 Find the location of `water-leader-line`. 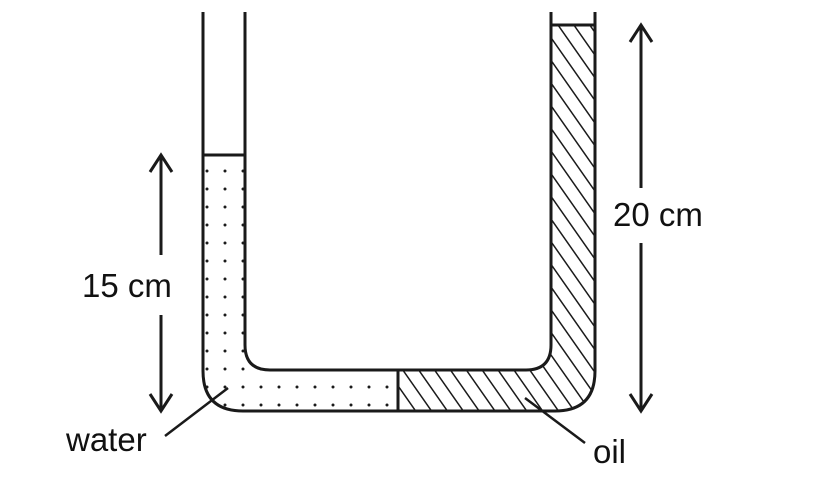

water-leader-line is located at coordinates (196, 412).